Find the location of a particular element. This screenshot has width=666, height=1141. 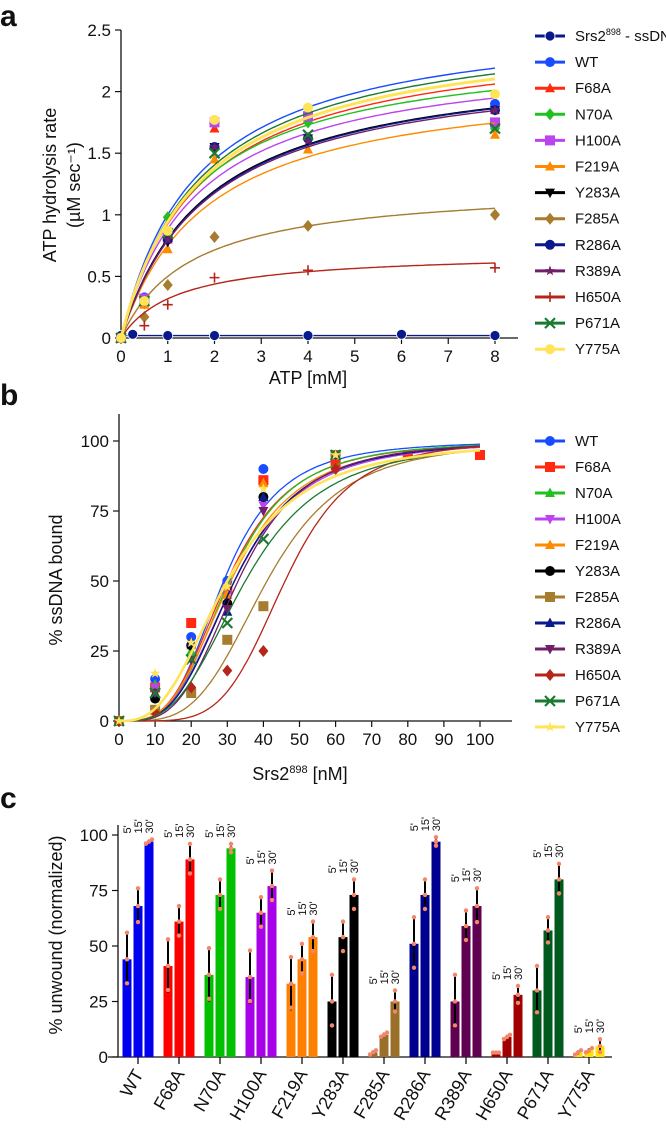

panel-label-c: c is located at coordinates (8, 798).